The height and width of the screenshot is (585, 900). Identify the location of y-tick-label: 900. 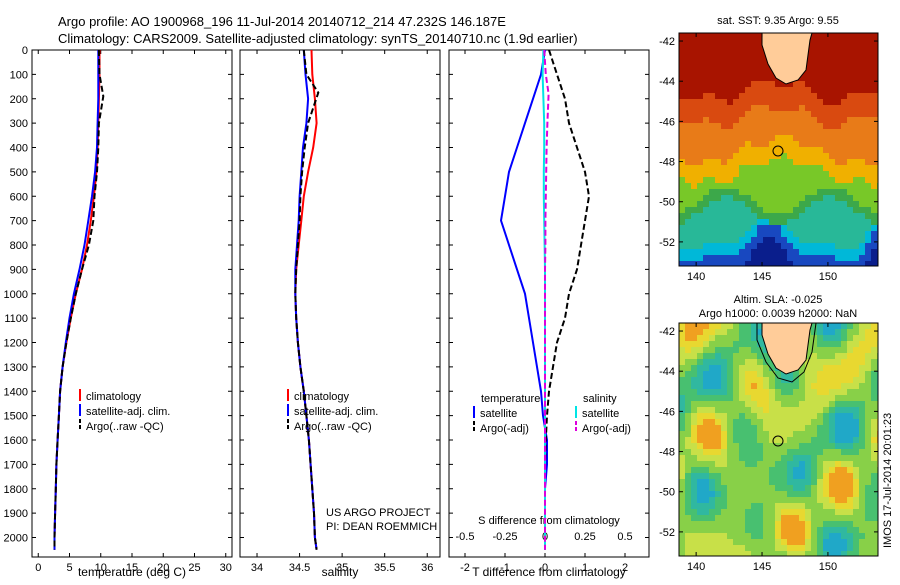
(19, 270).